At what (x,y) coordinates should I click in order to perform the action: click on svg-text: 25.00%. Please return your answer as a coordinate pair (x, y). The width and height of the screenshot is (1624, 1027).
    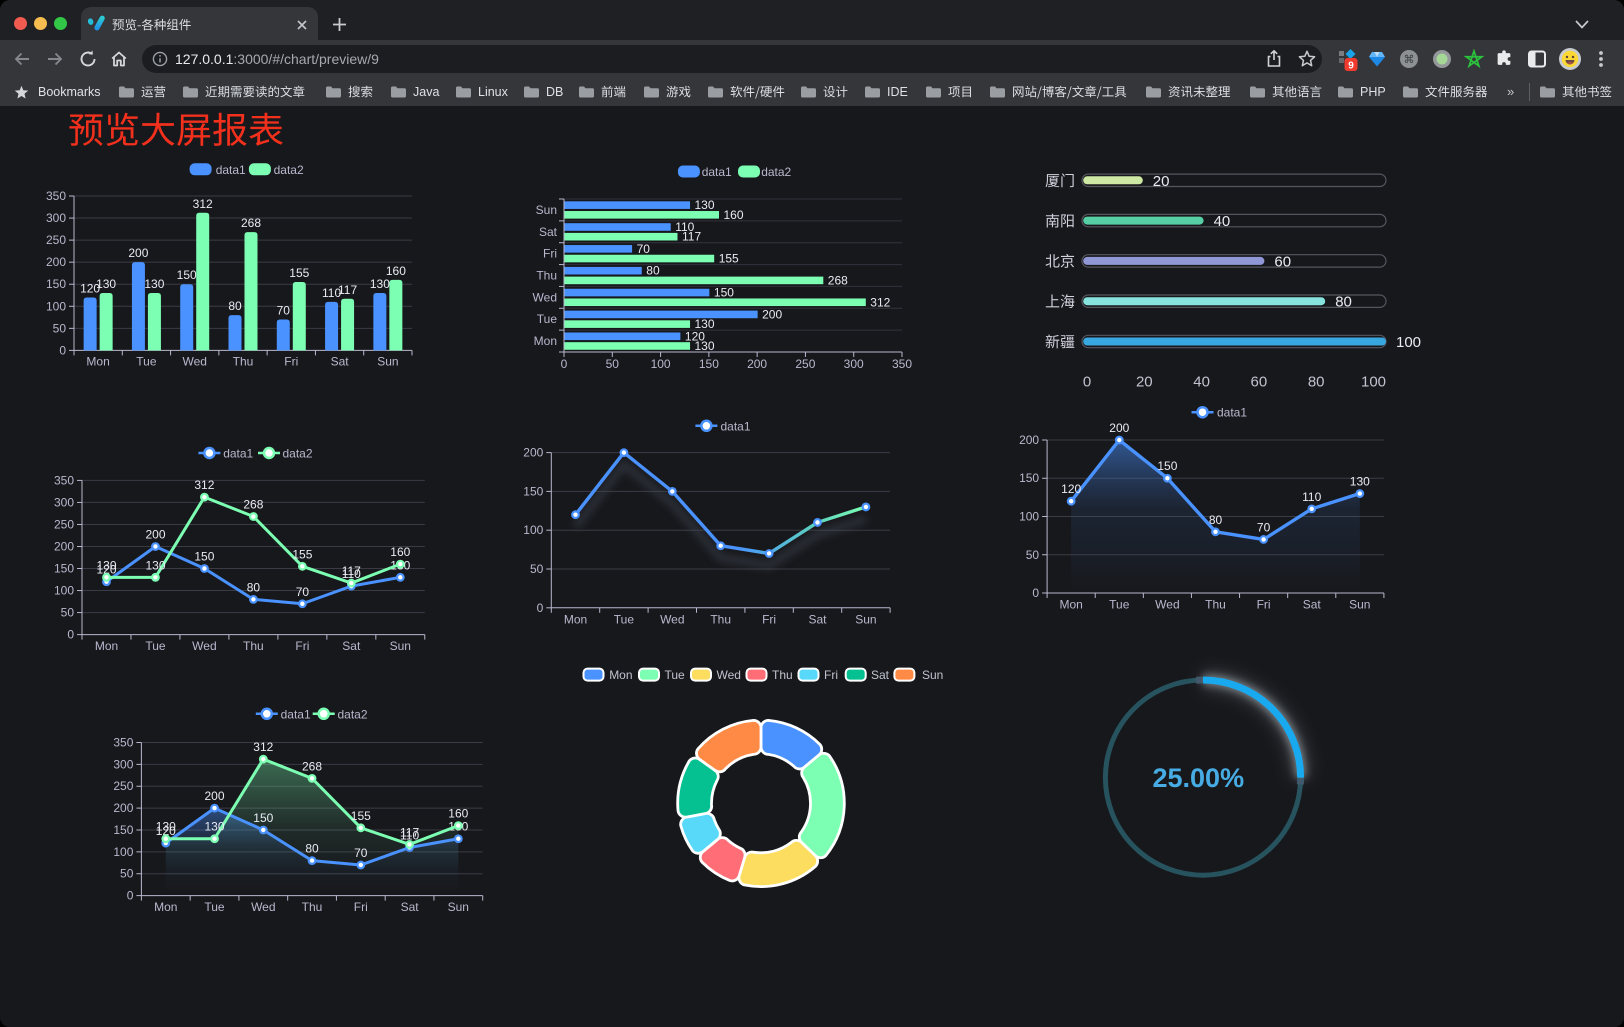
    Looking at the image, I should click on (1199, 778).